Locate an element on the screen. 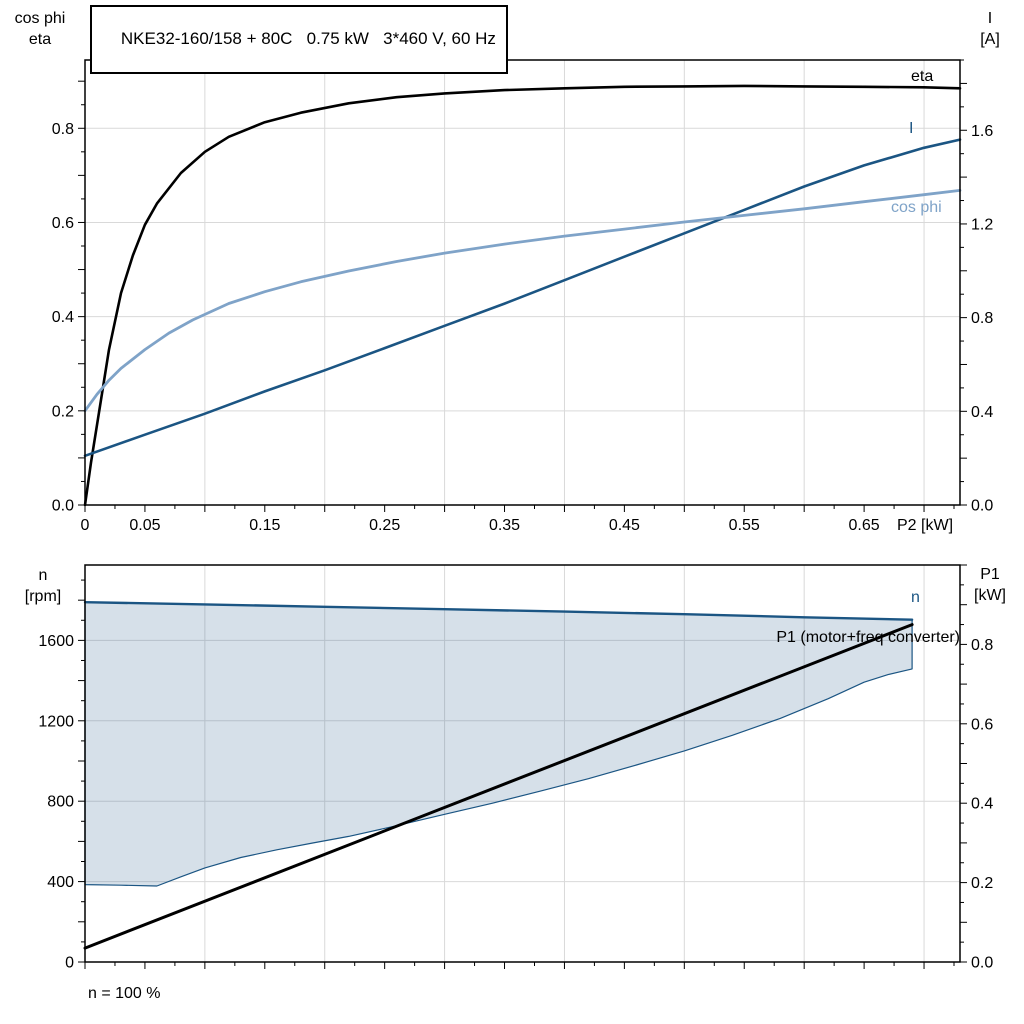 The width and height of the screenshot is (1024, 1024). right-tick-label: 1.2 is located at coordinates (982, 224).